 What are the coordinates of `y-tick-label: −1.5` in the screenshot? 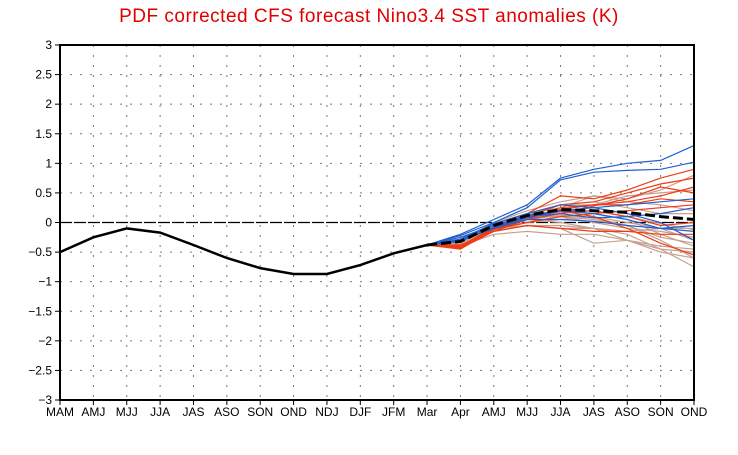 It's located at (40, 311).